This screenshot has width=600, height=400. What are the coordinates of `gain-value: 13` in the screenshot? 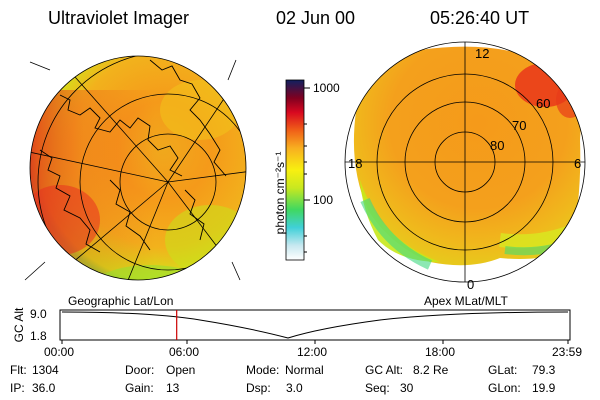 It's located at (173, 388).